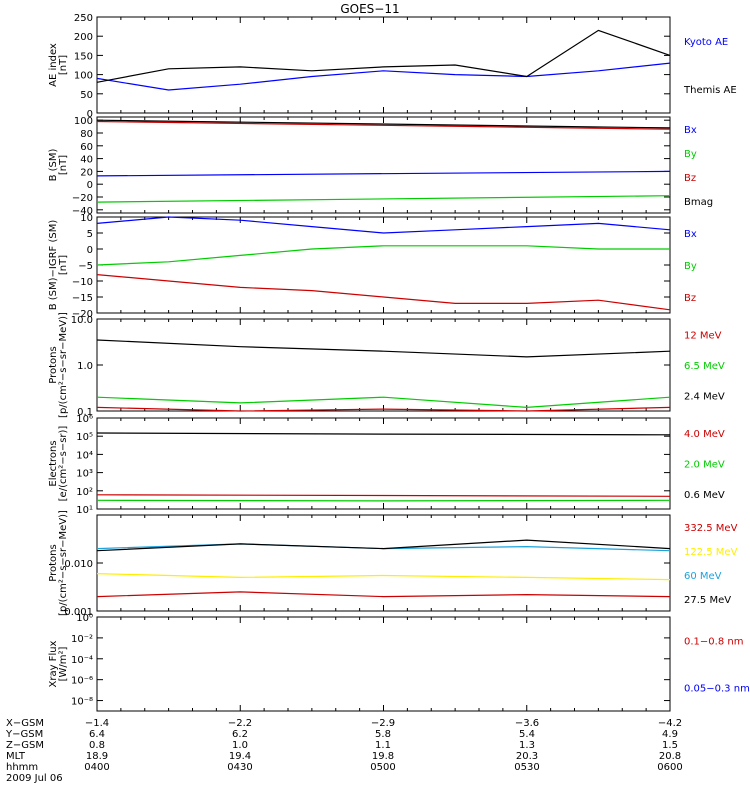  What do you see at coordinates (527, 756) in the screenshot?
I see `x-axis-value: 20.3` at bounding box center [527, 756].